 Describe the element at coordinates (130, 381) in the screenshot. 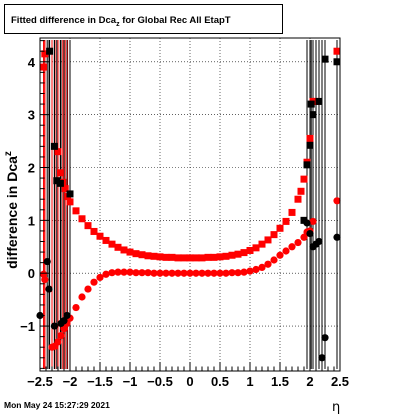

I see `x-tick-label: −1` at that location.